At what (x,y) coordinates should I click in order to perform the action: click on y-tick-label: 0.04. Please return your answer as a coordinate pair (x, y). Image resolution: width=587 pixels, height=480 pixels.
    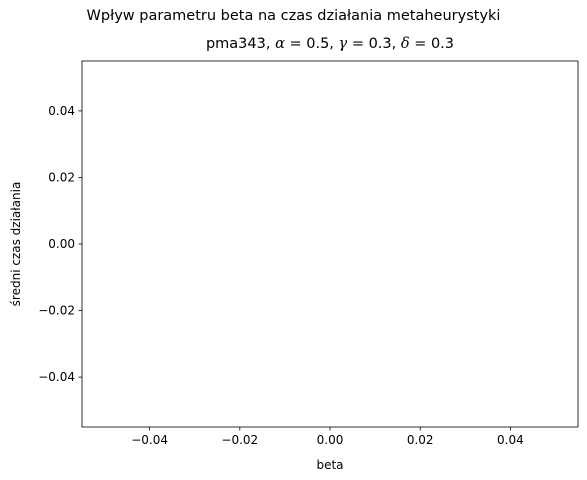
    Looking at the image, I should click on (61, 111).